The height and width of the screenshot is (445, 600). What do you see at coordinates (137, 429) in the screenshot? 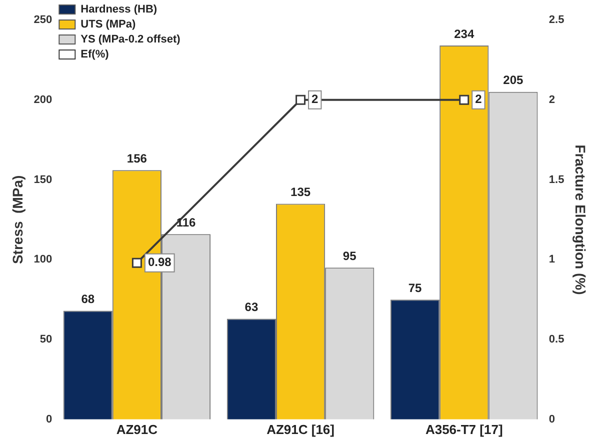
I see `x-tick-label: AZ91C` at bounding box center [137, 429].